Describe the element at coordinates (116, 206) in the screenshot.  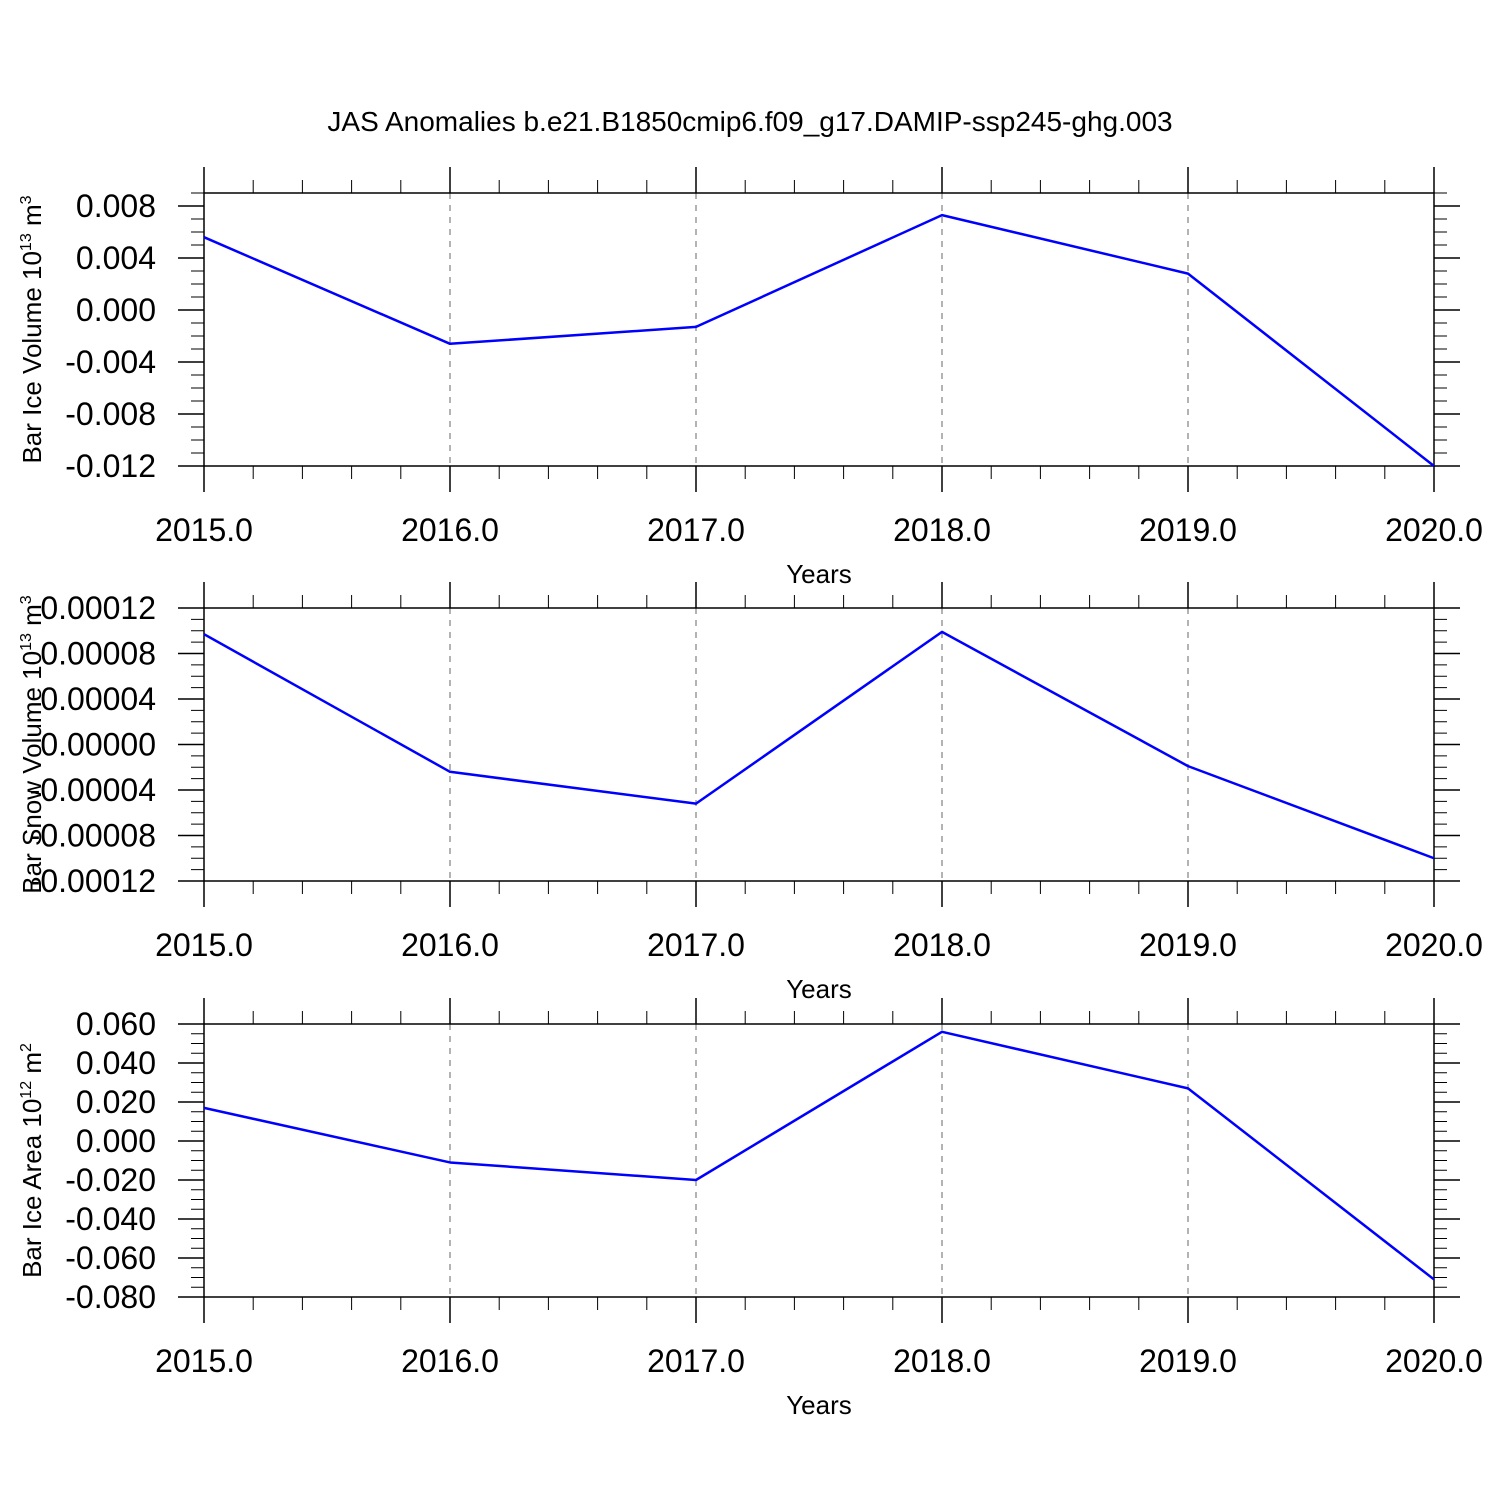
I see `y-tick-label: 0.008` at that location.